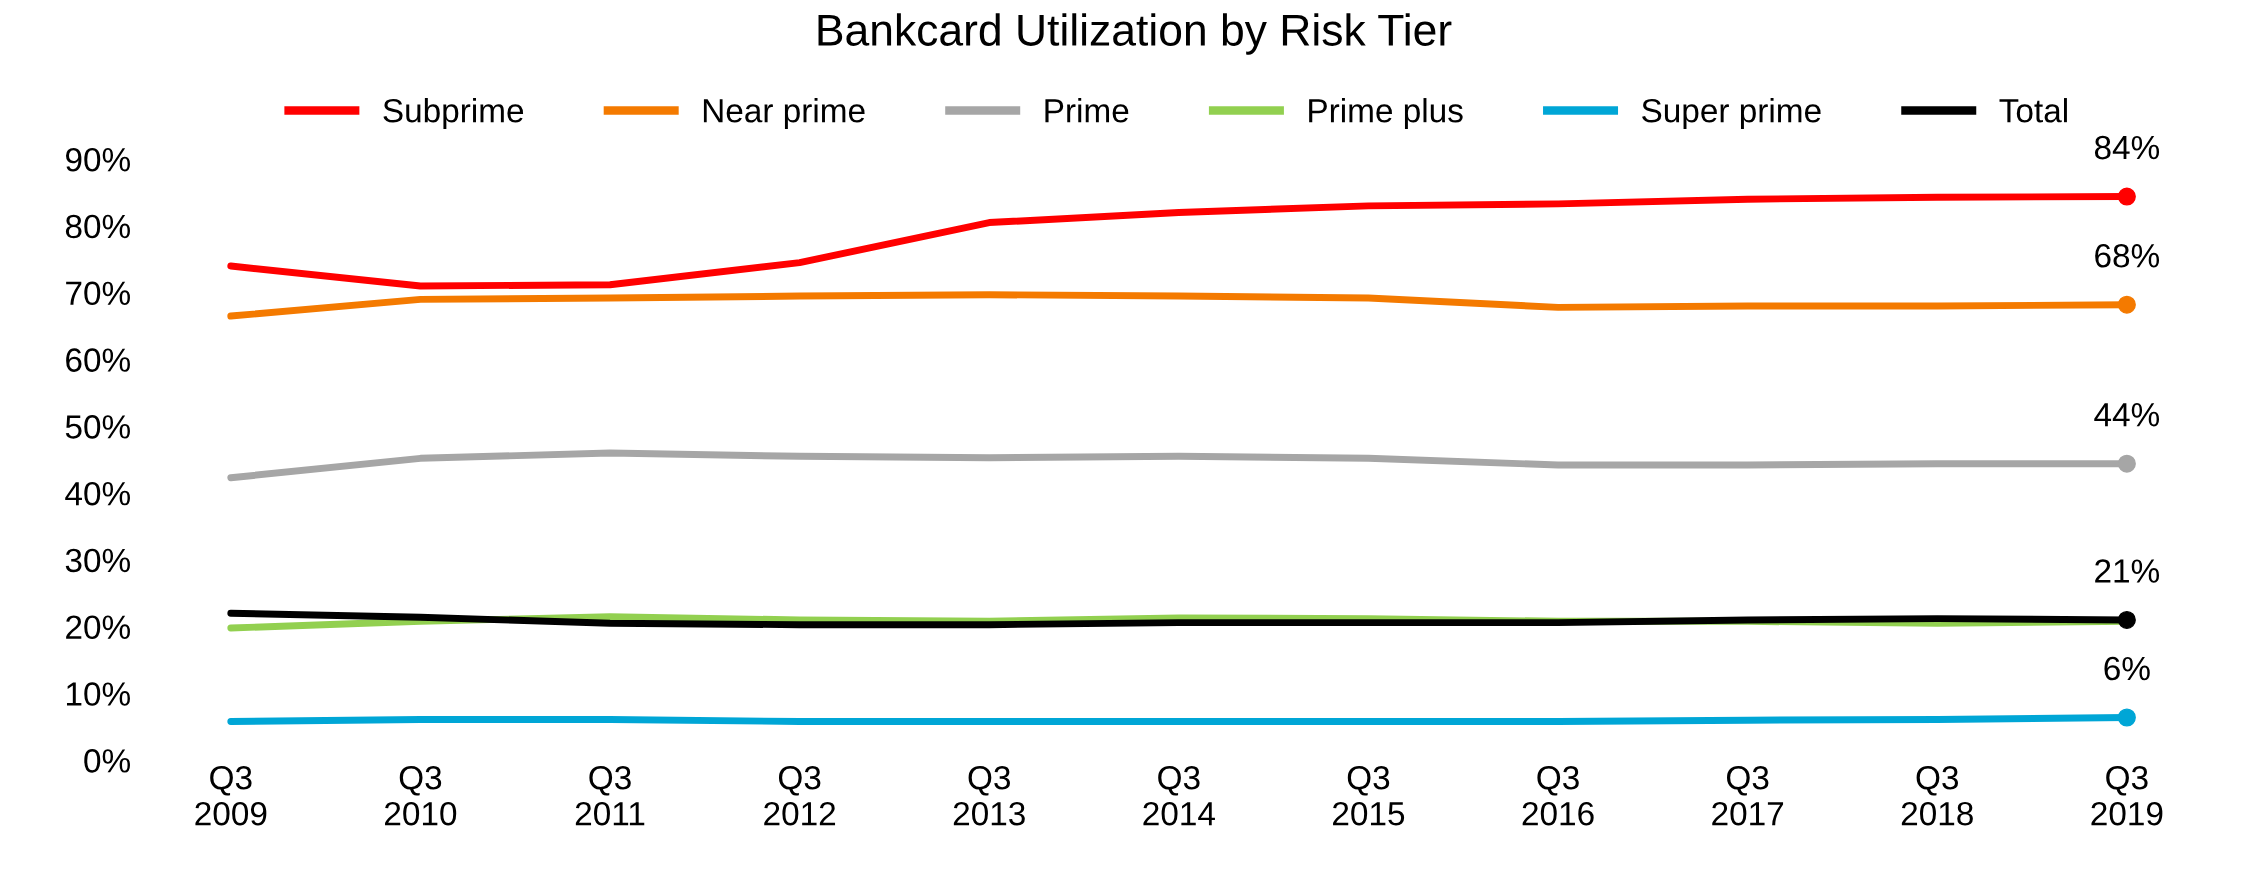 The height and width of the screenshot is (884, 2267). Describe the element at coordinates (97, 493) in the screenshot. I see `y-tick-label: 40%` at that location.